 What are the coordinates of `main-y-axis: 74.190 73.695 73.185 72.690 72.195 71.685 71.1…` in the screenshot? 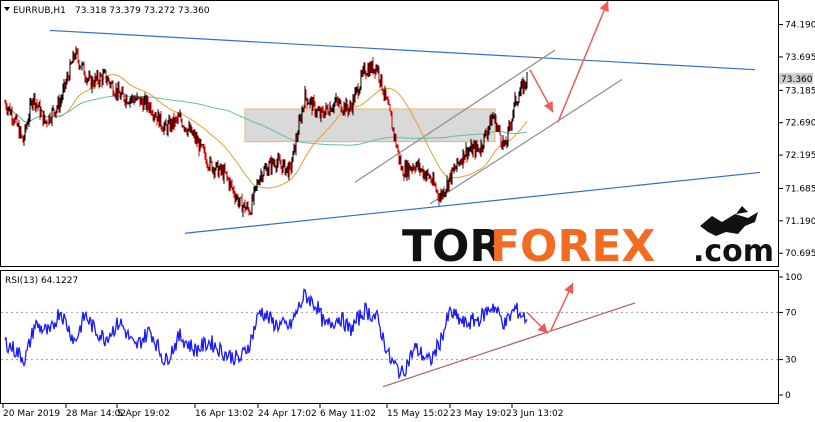 It's located at (797, 140).